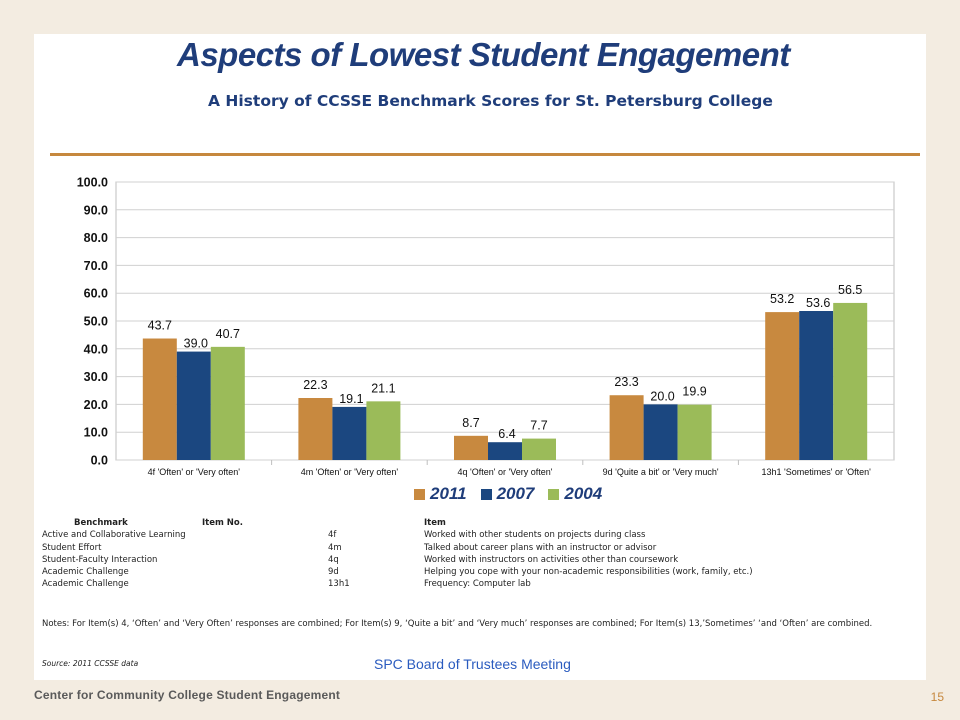  What do you see at coordinates (335, 547) in the screenshot?
I see `cell-item-no: 4m` at bounding box center [335, 547].